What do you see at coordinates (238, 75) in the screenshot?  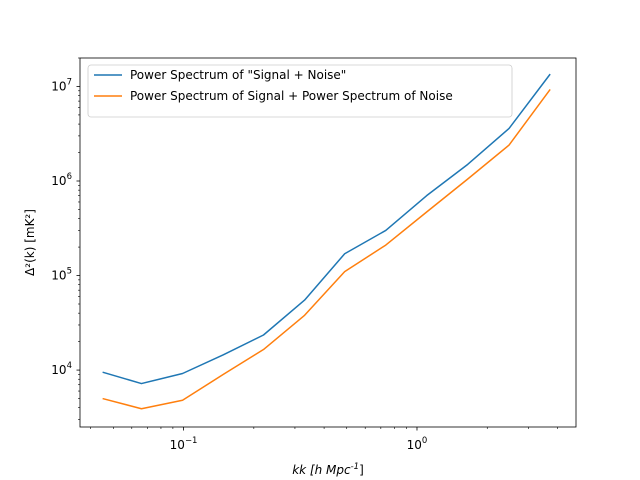 I see `legend-label-1: Power Spectrum of "Signal + Noise"` at bounding box center [238, 75].